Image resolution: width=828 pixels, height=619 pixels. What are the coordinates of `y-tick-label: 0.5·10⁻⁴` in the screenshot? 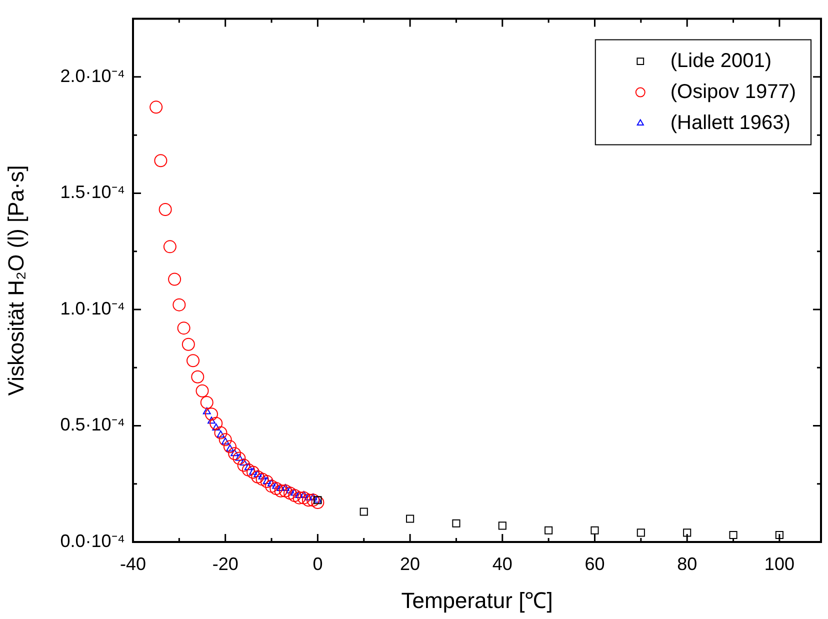 It's located at (92, 424).